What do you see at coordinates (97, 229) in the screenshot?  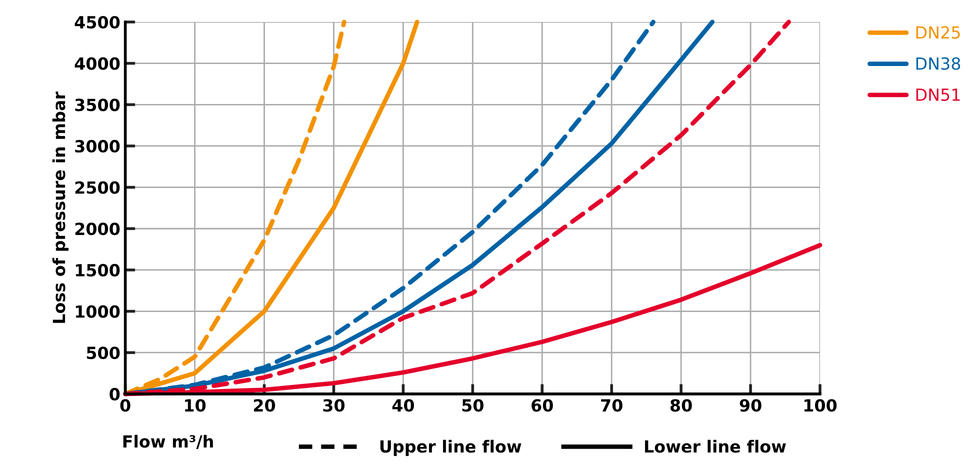 I see `y-tick-label: 2000` at bounding box center [97, 229].